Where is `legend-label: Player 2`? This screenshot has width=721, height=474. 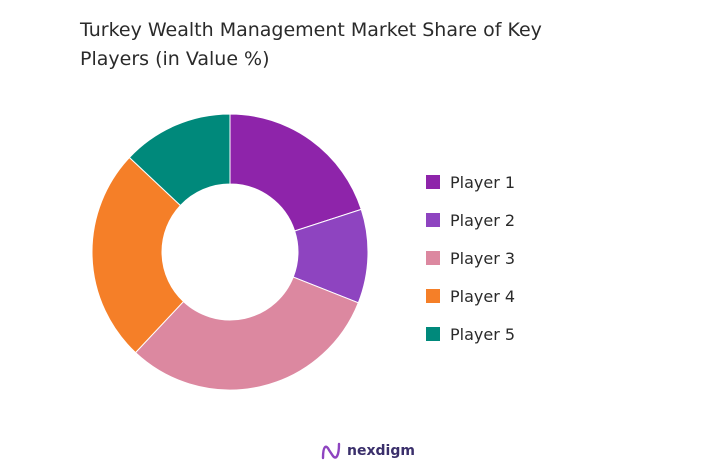 legend-label: Player 2 is located at coordinates (483, 220).